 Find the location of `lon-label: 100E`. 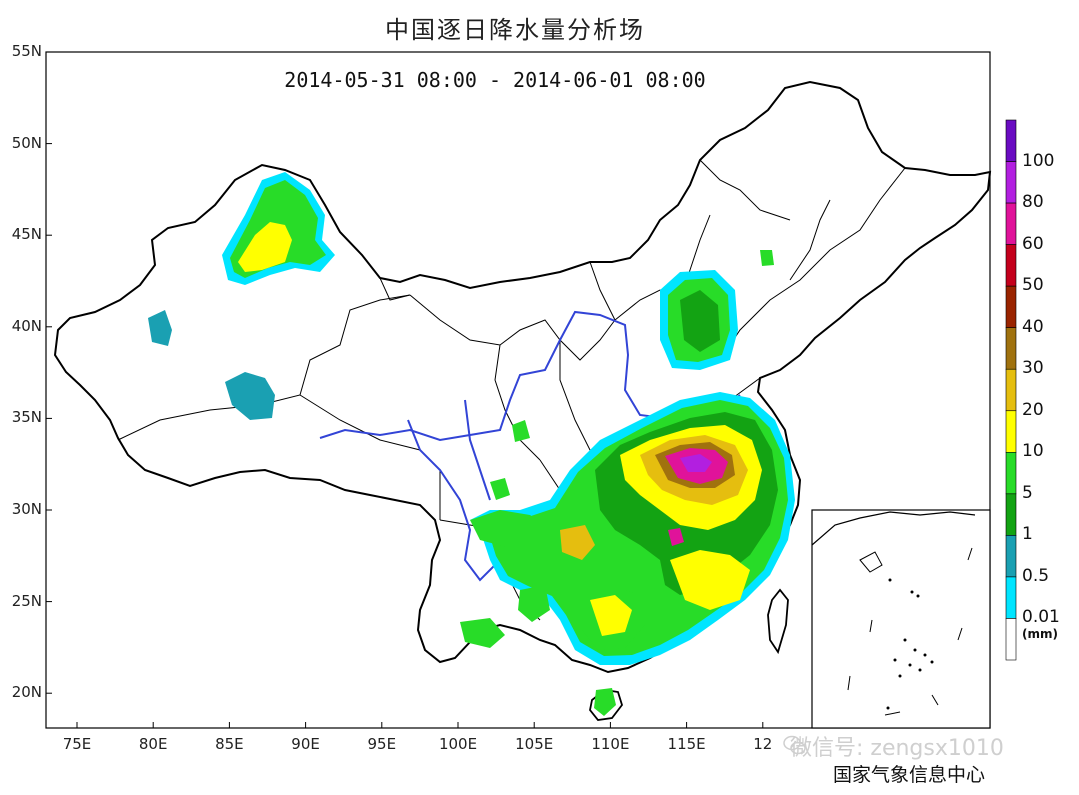

lon-label: 100E is located at coordinates (458, 744).